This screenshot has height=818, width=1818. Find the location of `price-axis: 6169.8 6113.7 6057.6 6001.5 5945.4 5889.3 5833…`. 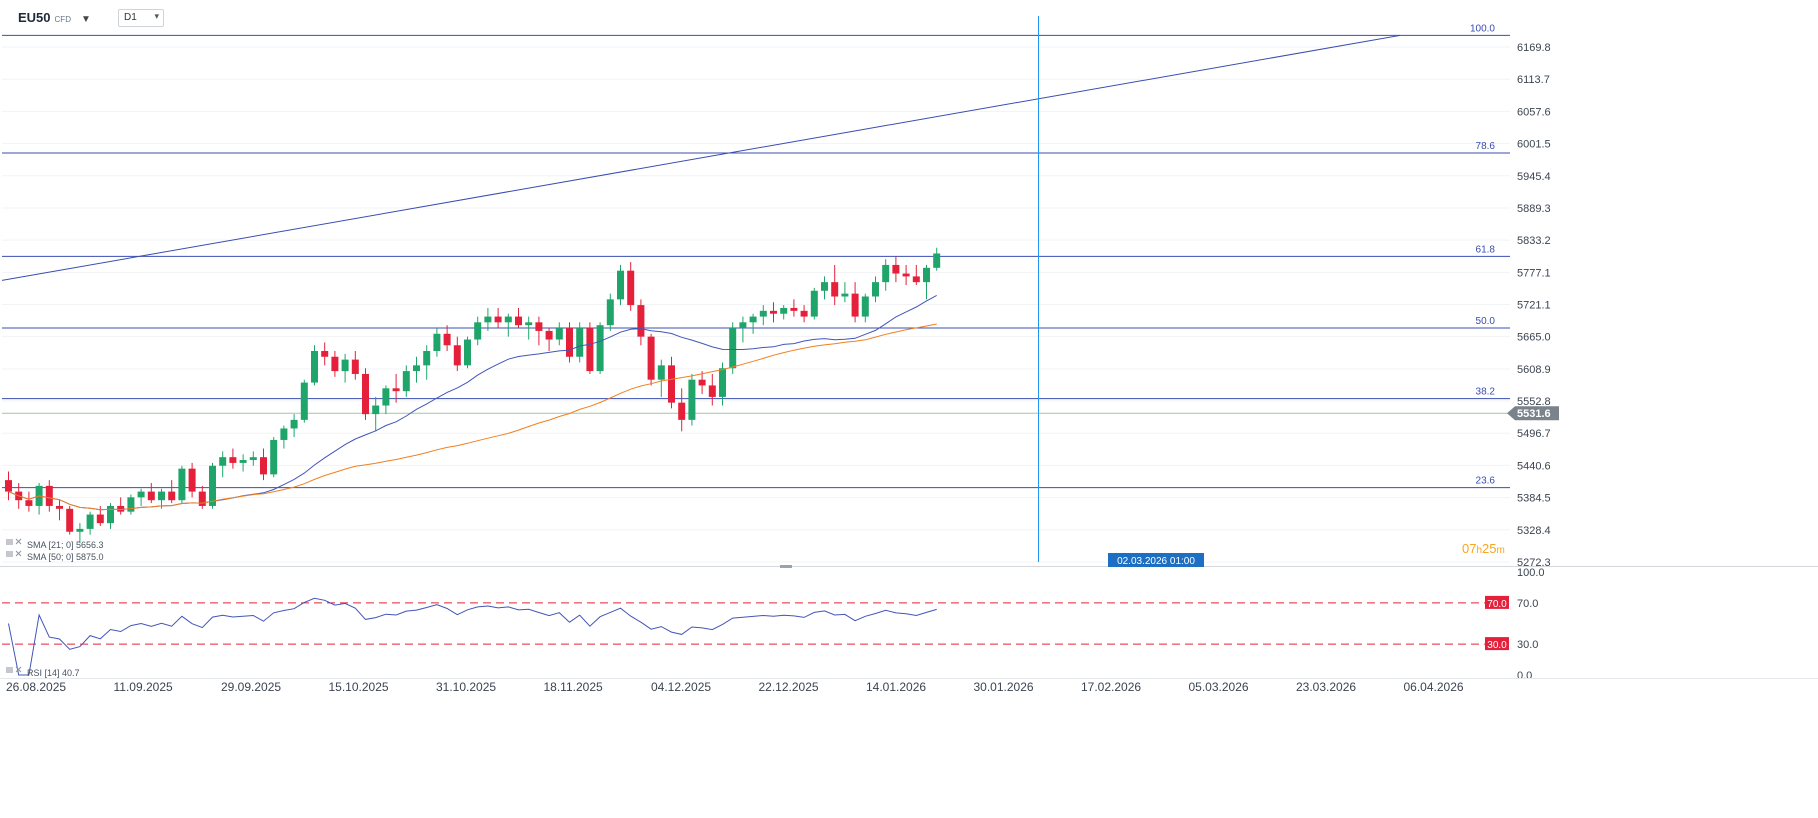

price-axis: 6169.8 6113.7 6057.6 6001.5 5945.4 5889.3 5833… is located at coordinates (1534, 305).